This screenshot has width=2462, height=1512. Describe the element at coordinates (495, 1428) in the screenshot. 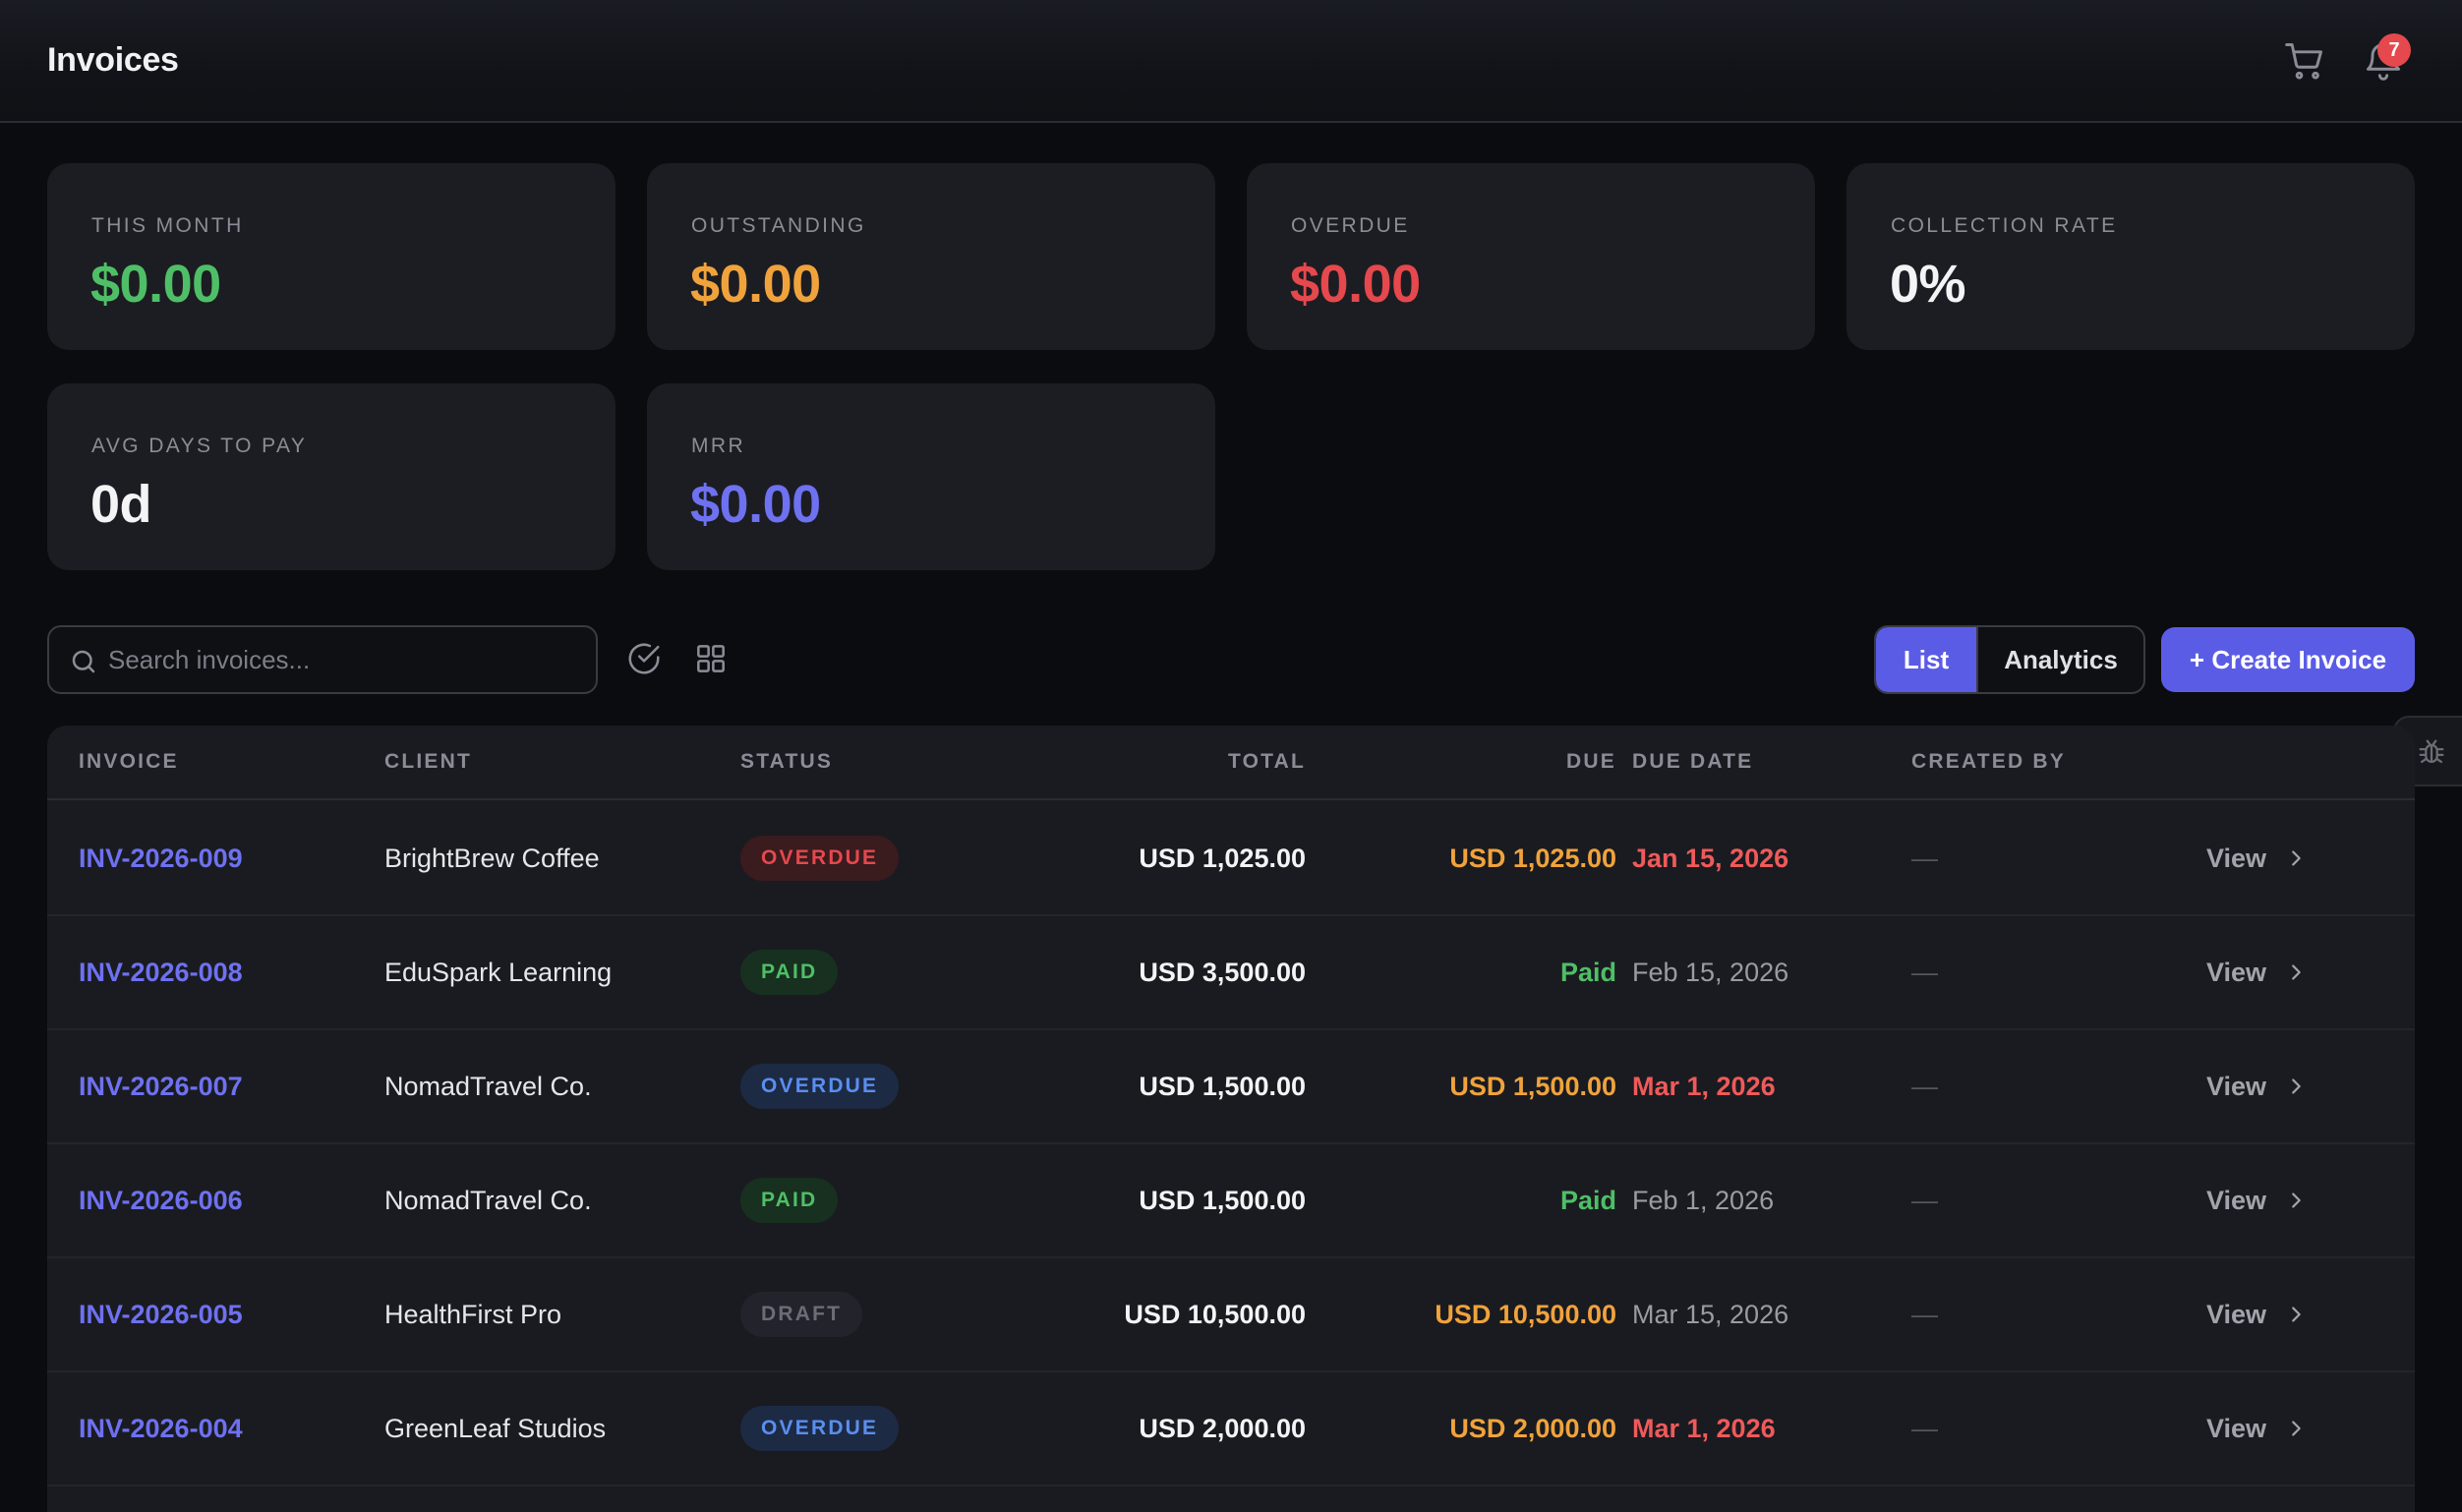

I see `client-name: GreenLeaf Studios` at that location.